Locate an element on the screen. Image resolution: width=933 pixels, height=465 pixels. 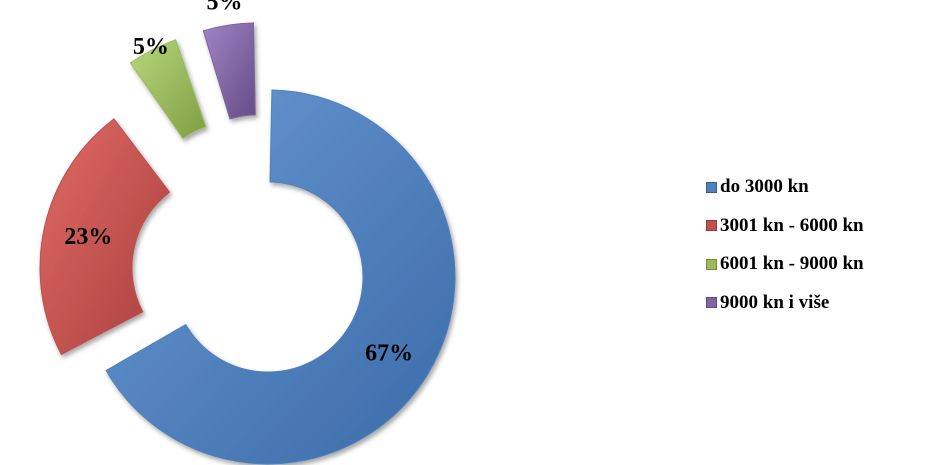
slice-9000-plus is located at coordinates (229, 71).